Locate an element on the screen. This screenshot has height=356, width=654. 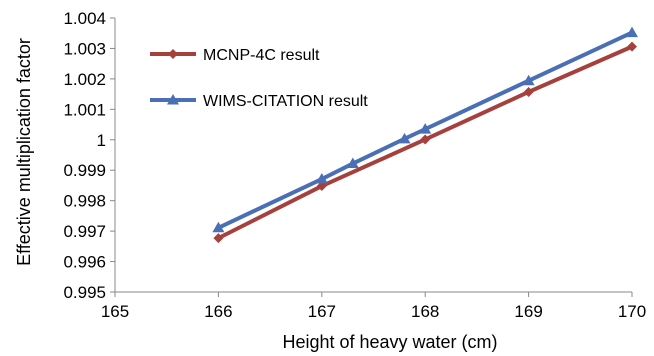
y-tick-label: 1 is located at coordinates (101, 140).